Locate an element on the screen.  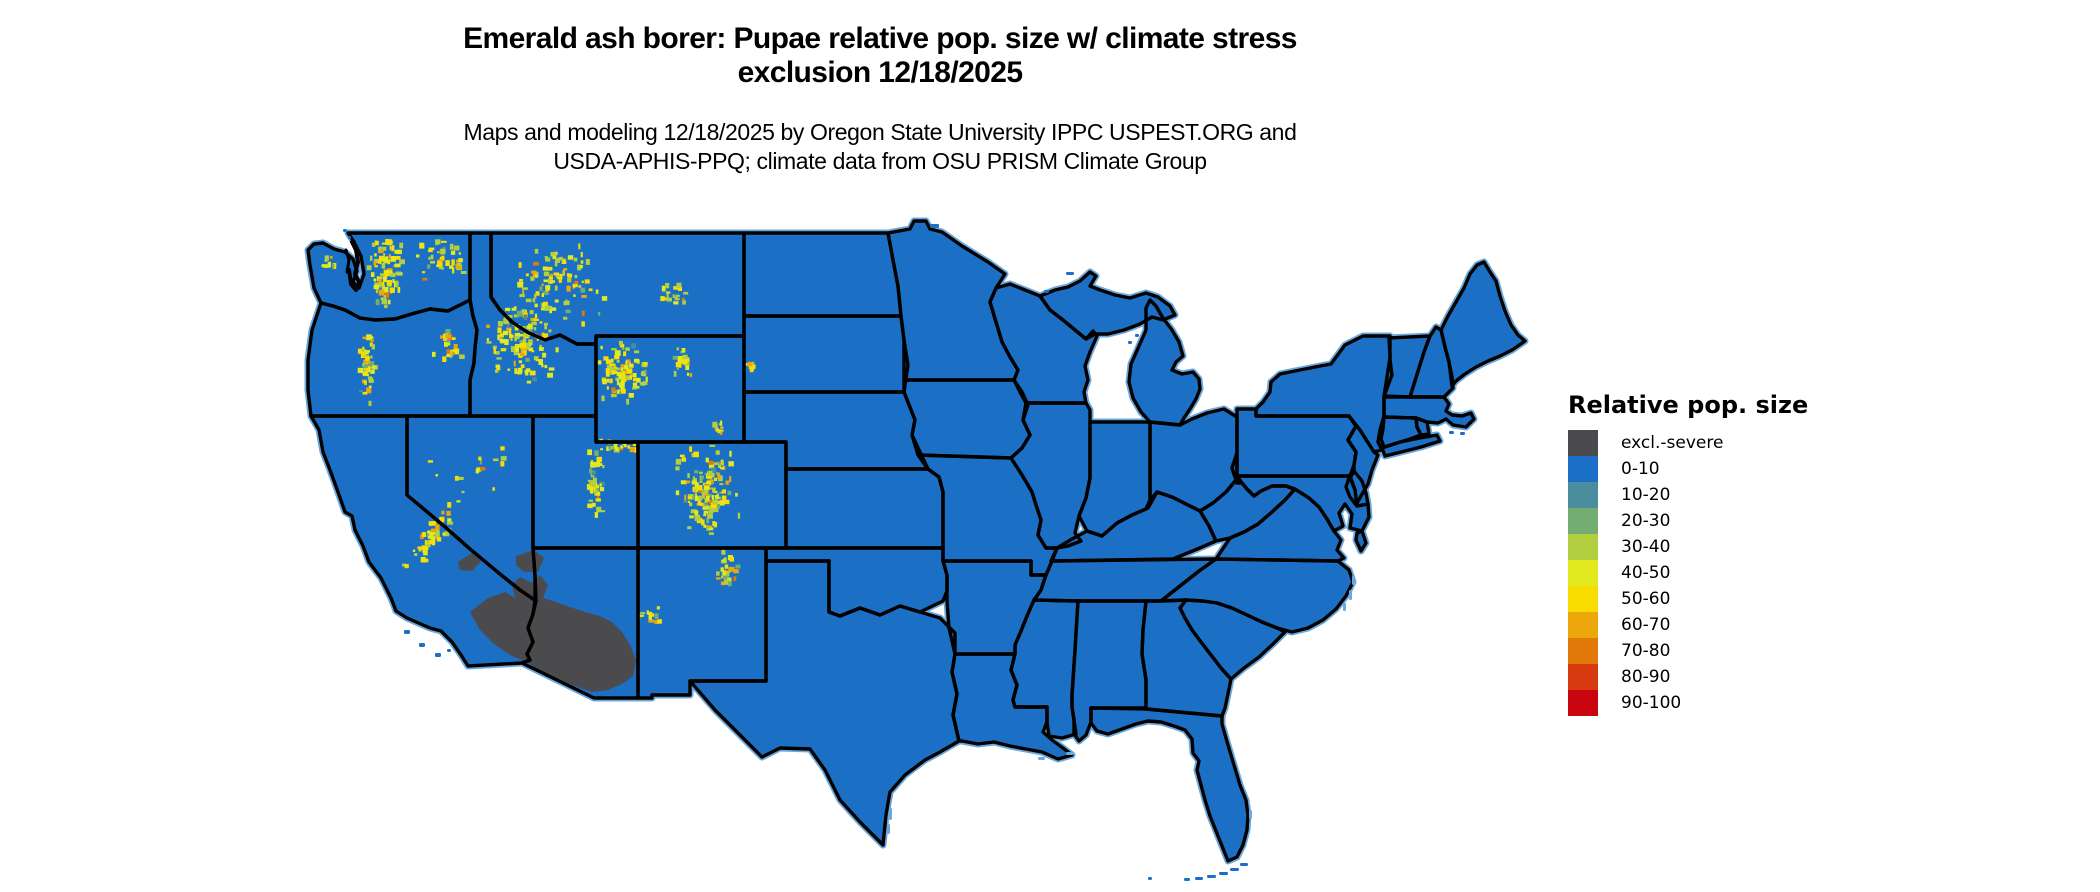
legend-row-70-80: 70-80 is located at coordinates (1688, 651).